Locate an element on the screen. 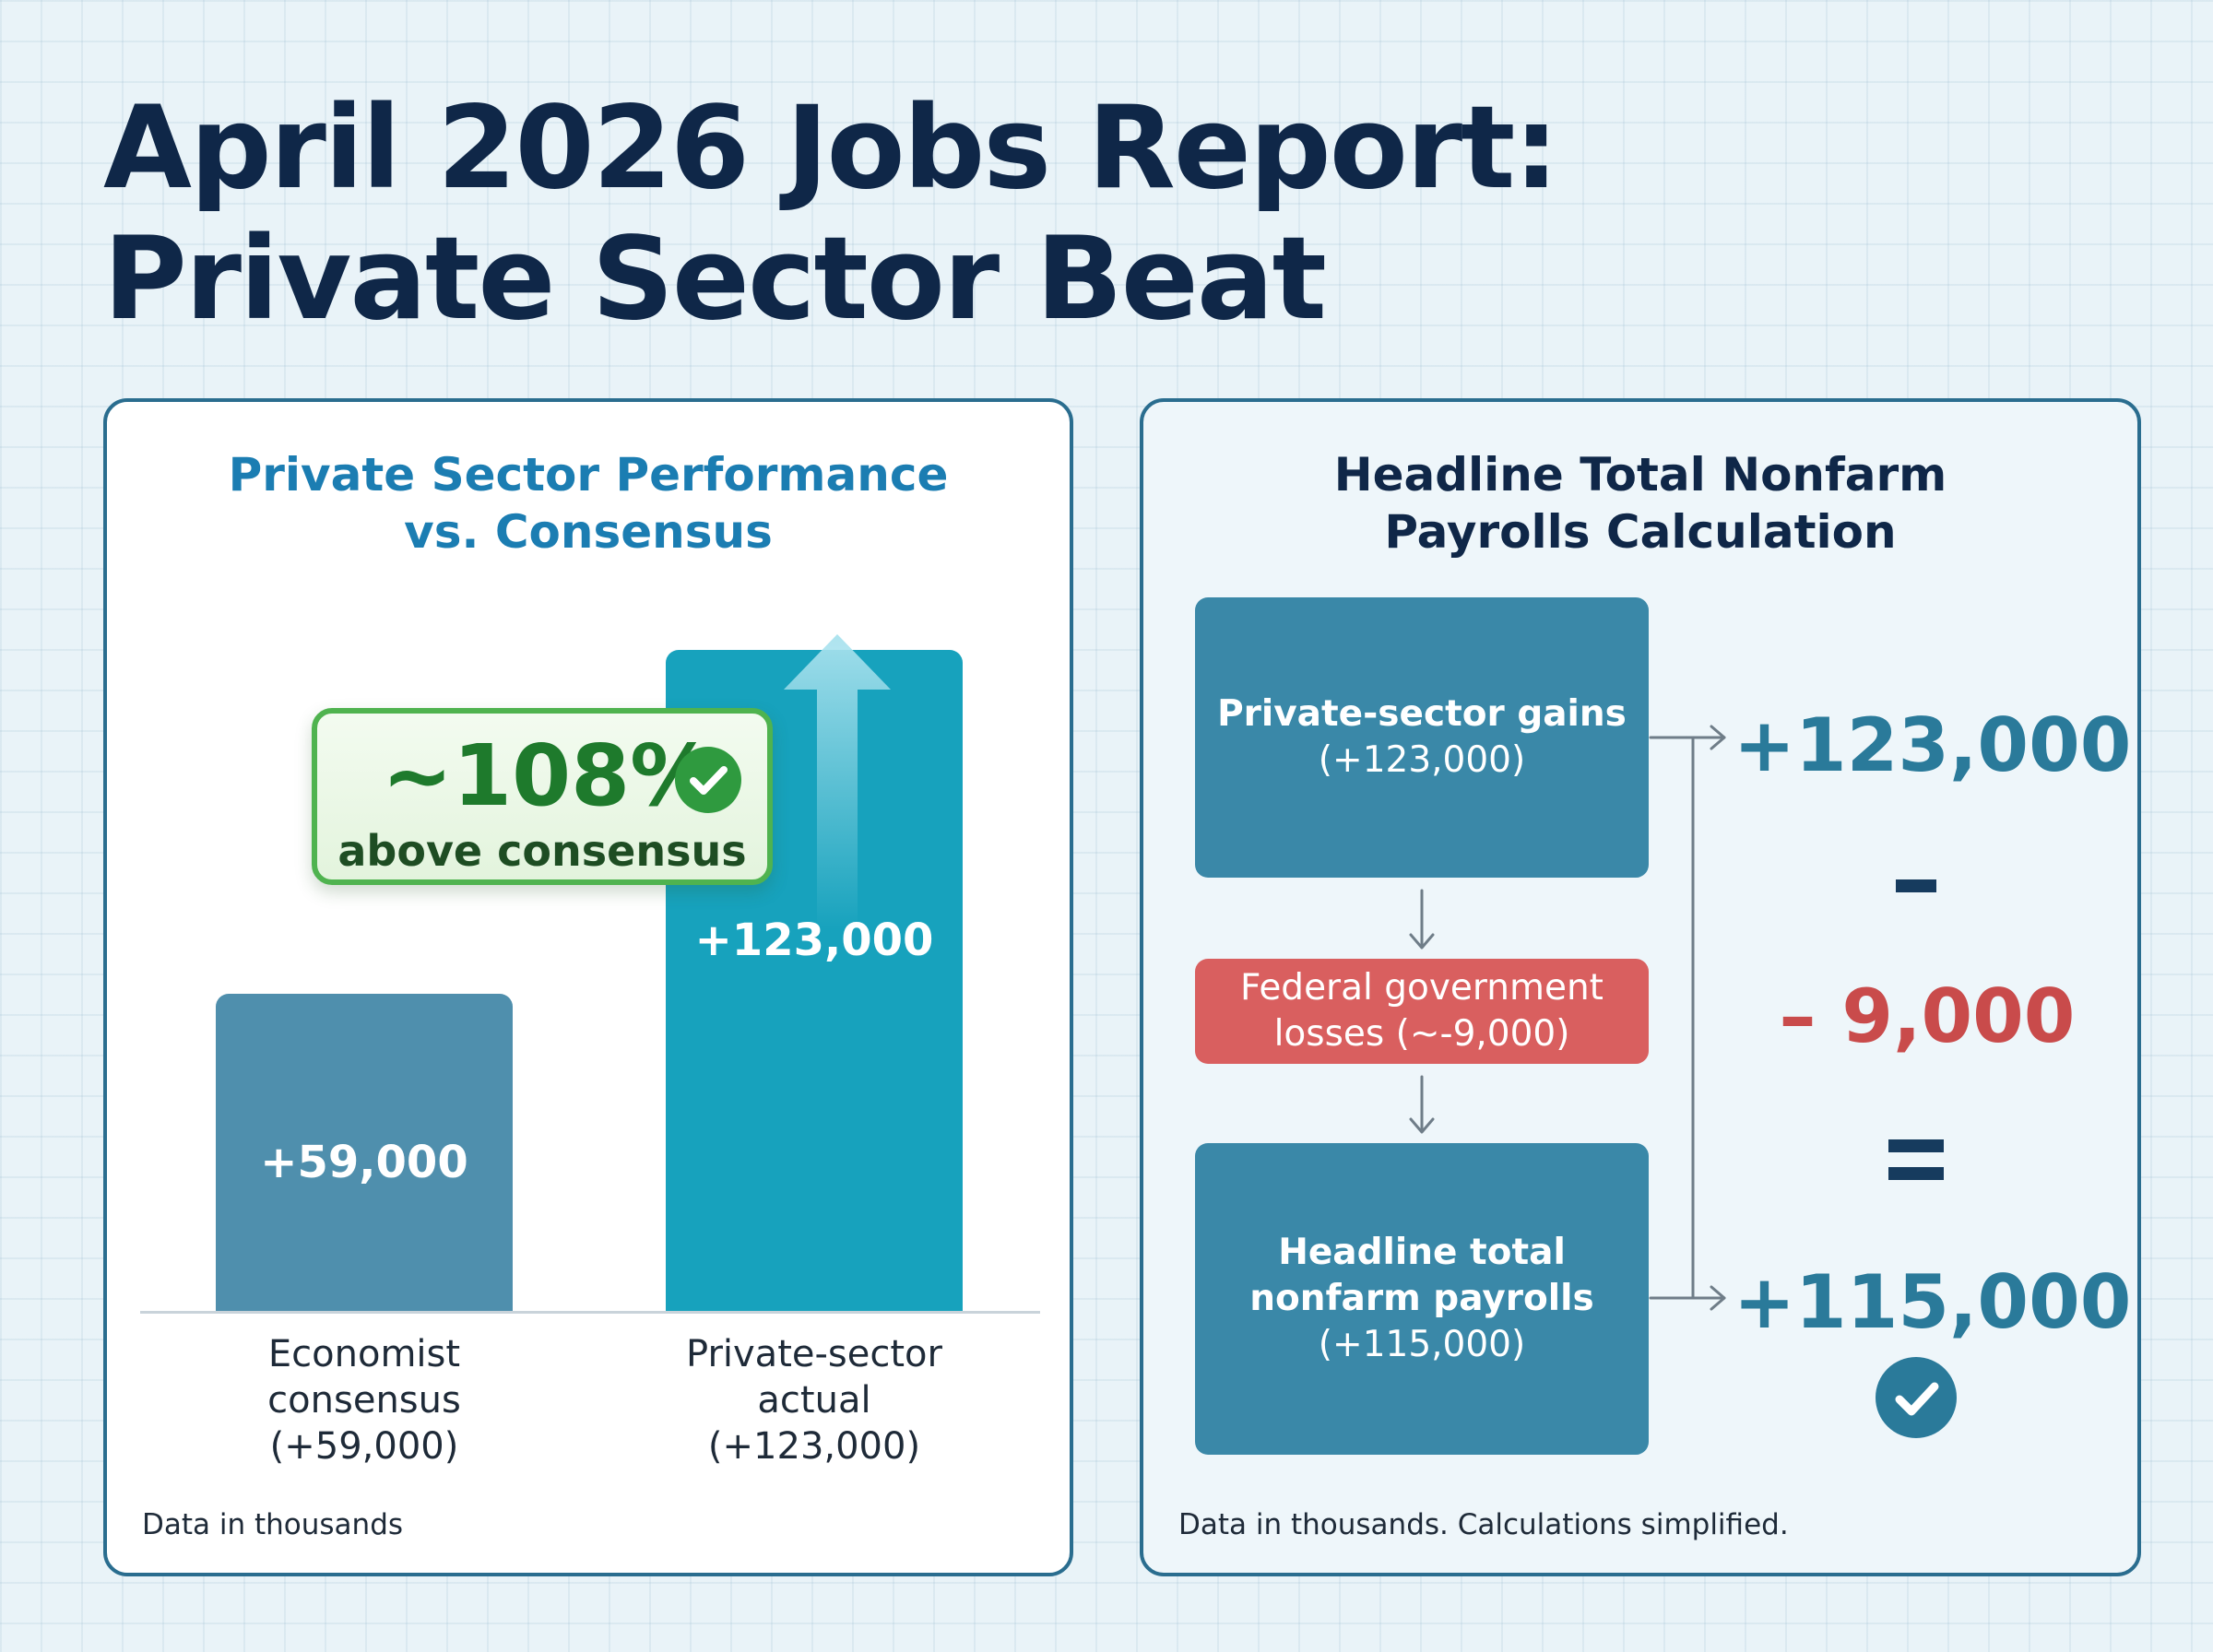  consensus-category-label: Economist consensus (+59,000) is located at coordinates (364, 1400).